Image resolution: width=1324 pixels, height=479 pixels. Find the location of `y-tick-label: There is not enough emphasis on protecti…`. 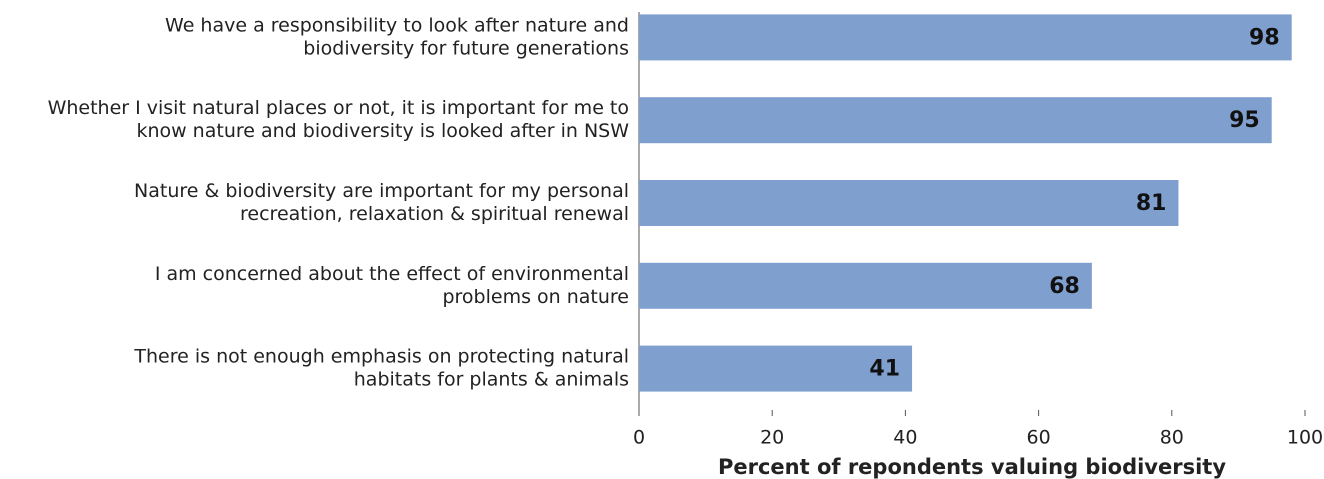

y-tick-label: There is not enough emphasis on protecti… is located at coordinates (381, 357).